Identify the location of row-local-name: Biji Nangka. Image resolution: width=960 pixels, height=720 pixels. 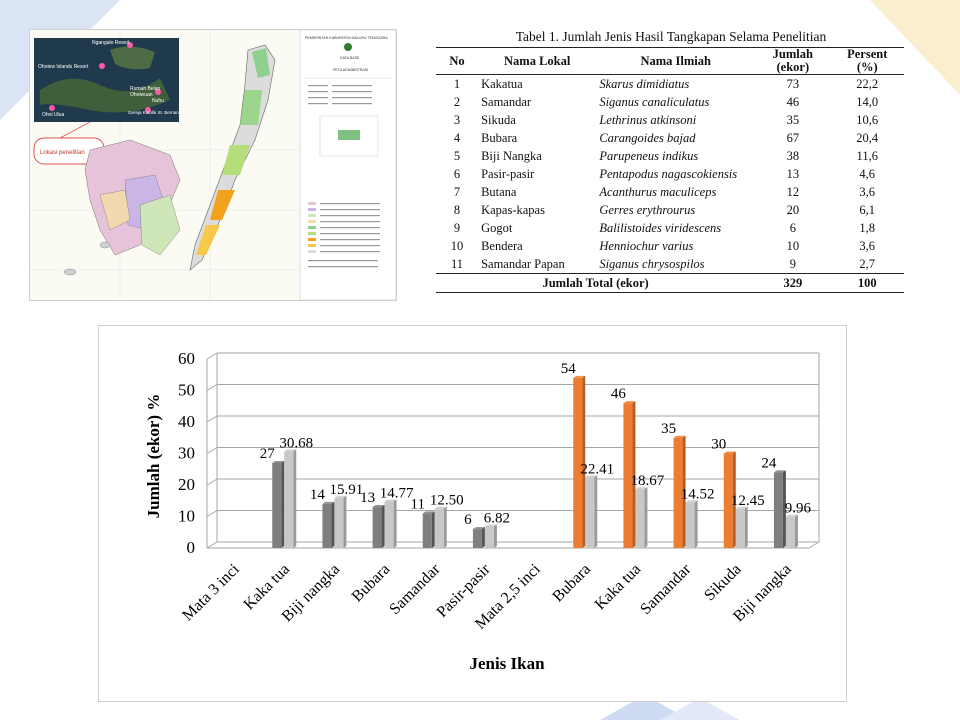
(511, 156).